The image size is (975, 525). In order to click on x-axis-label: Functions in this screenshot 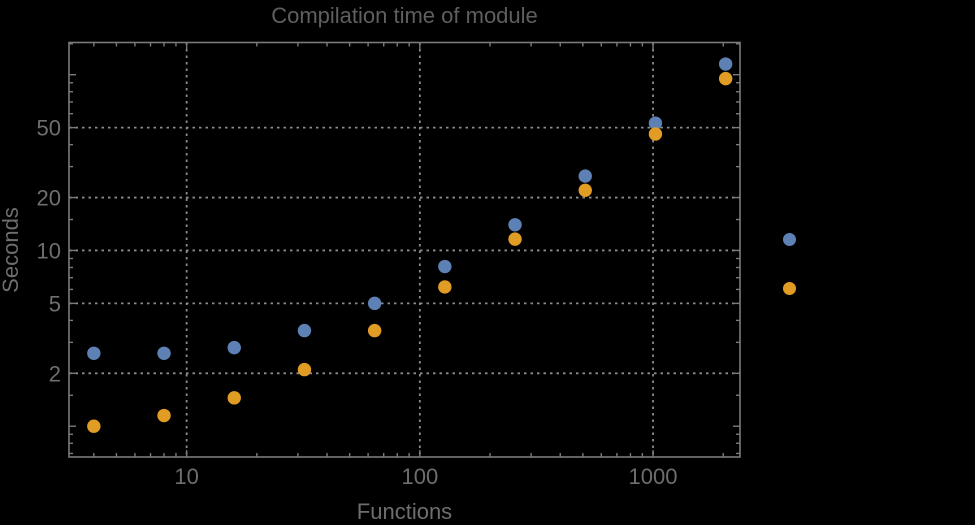, I will do `click(404, 511)`.